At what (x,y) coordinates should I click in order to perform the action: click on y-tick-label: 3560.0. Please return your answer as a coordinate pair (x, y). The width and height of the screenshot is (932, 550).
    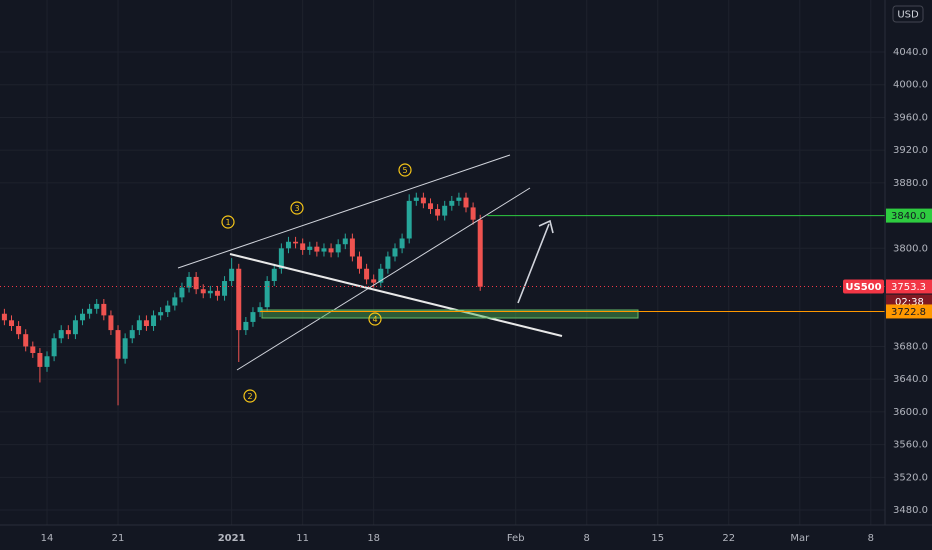
    Looking at the image, I should click on (910, 445).